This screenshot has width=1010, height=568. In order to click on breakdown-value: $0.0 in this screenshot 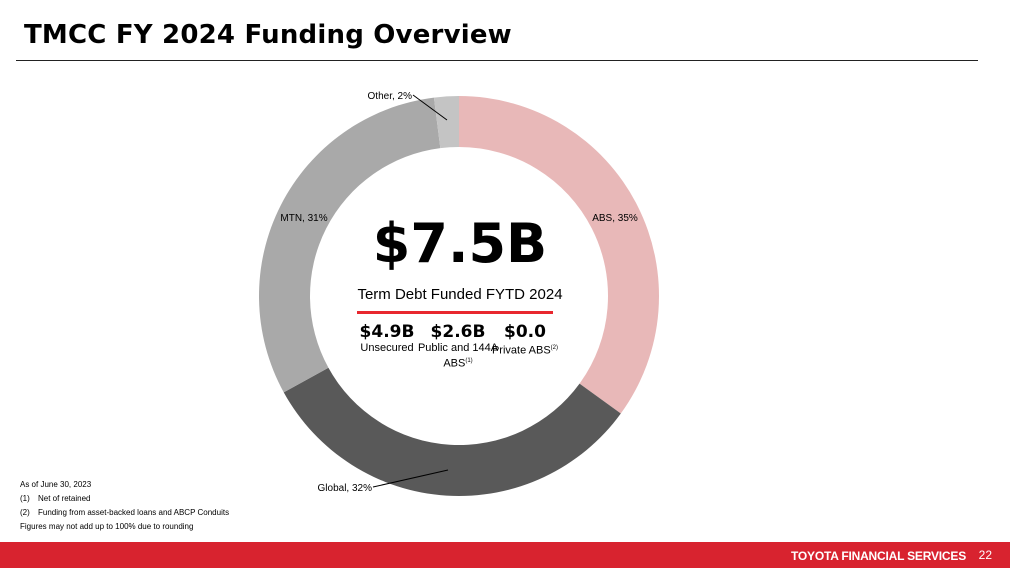, I will do `click(525, 332)`.